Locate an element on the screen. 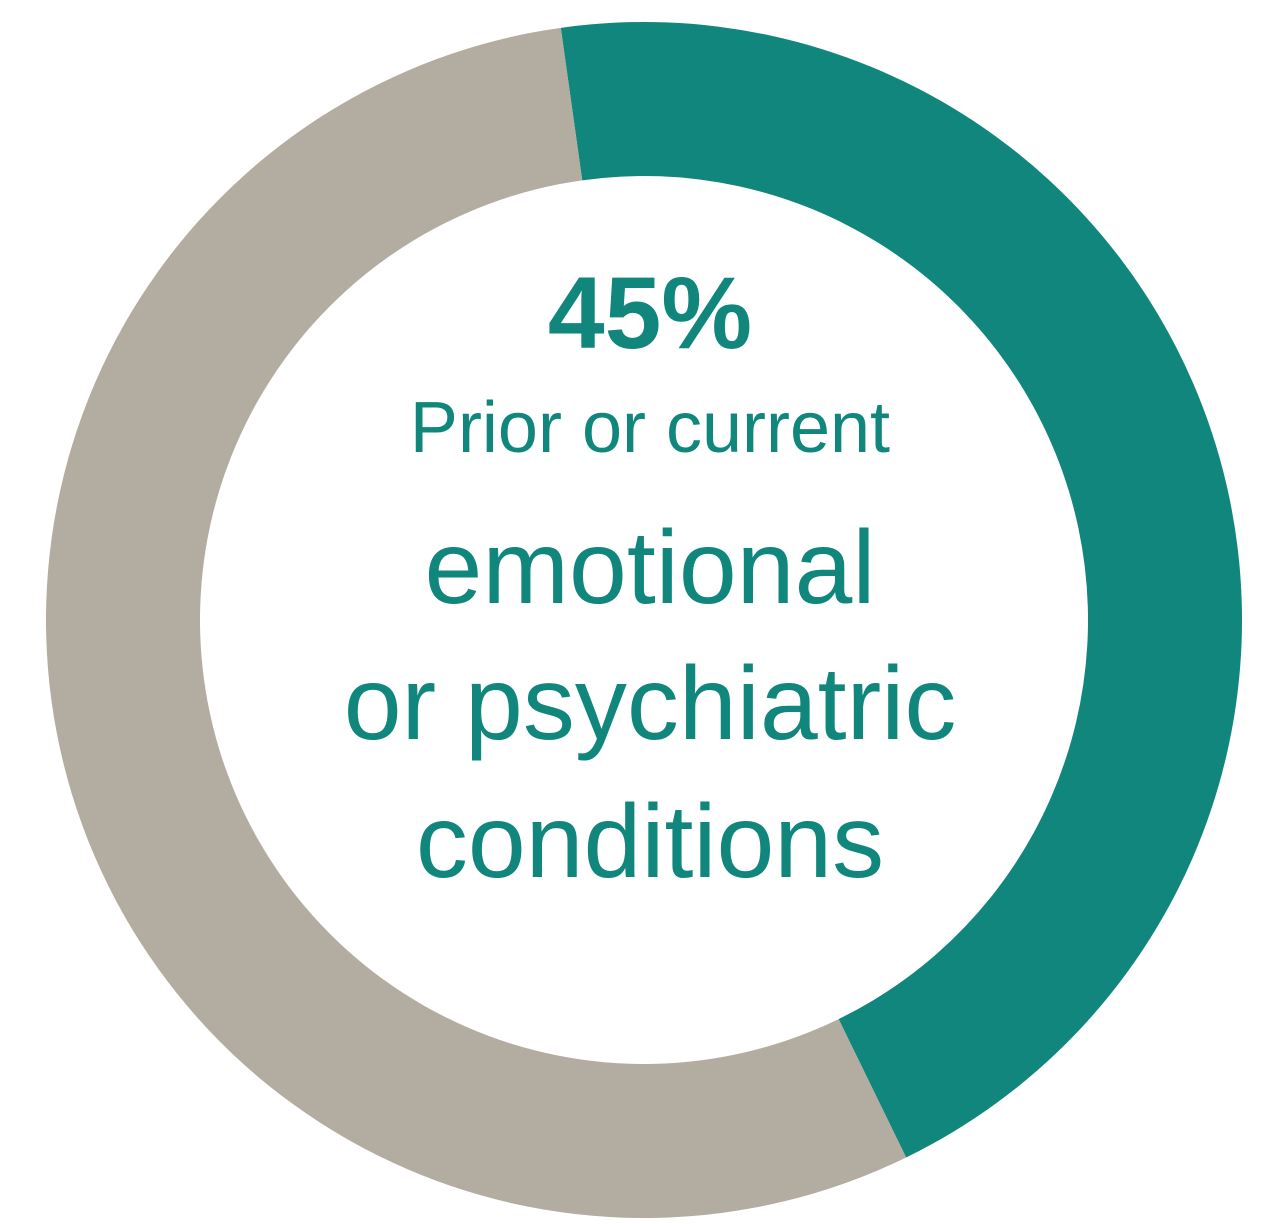 The width and height of the screenshot is (1281, 1224). caption-line-3: or psychiatric is located at coordinates (650, 704).